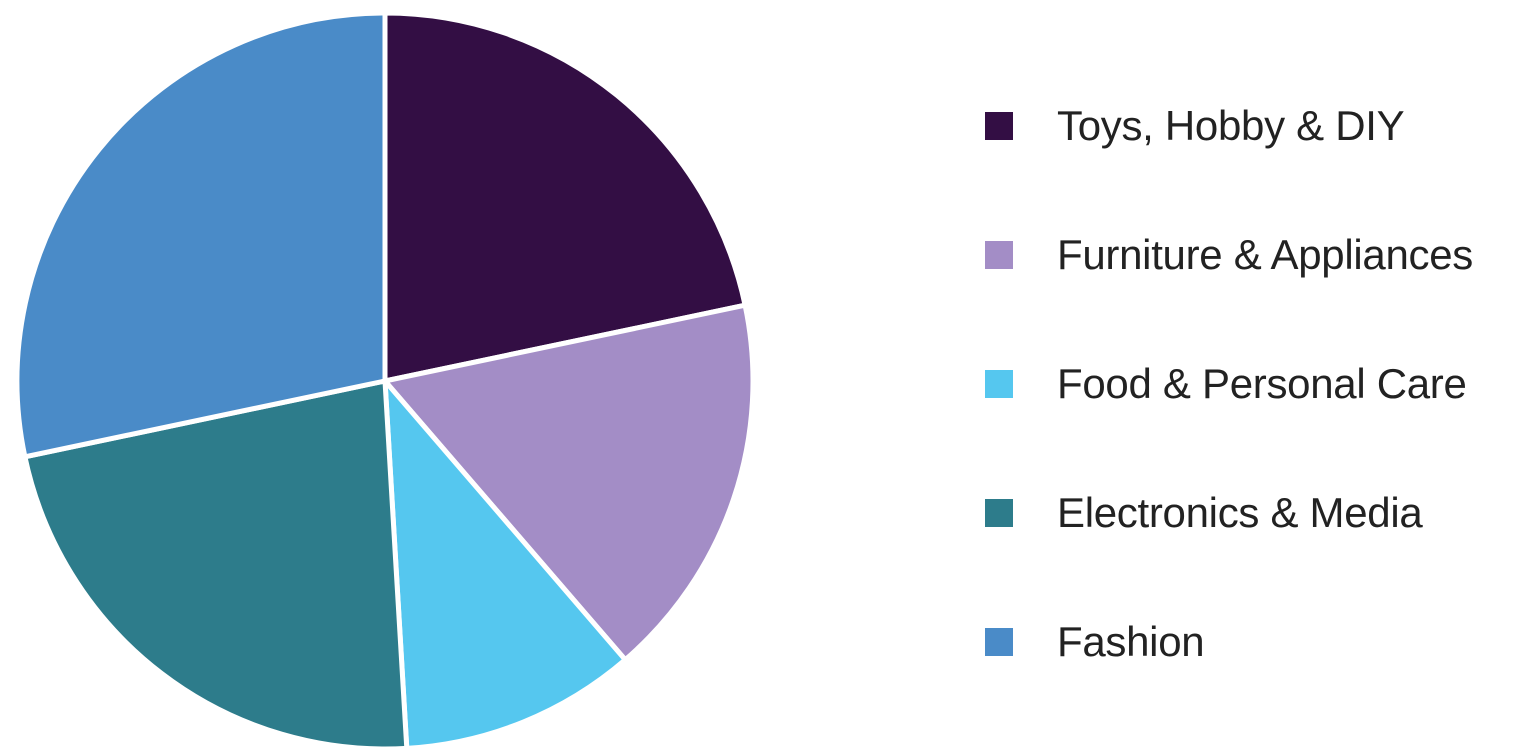 This screenshot has width=1539, height=751. I want to click on legend-label: Food & Personal Care, so click(1262, 383).